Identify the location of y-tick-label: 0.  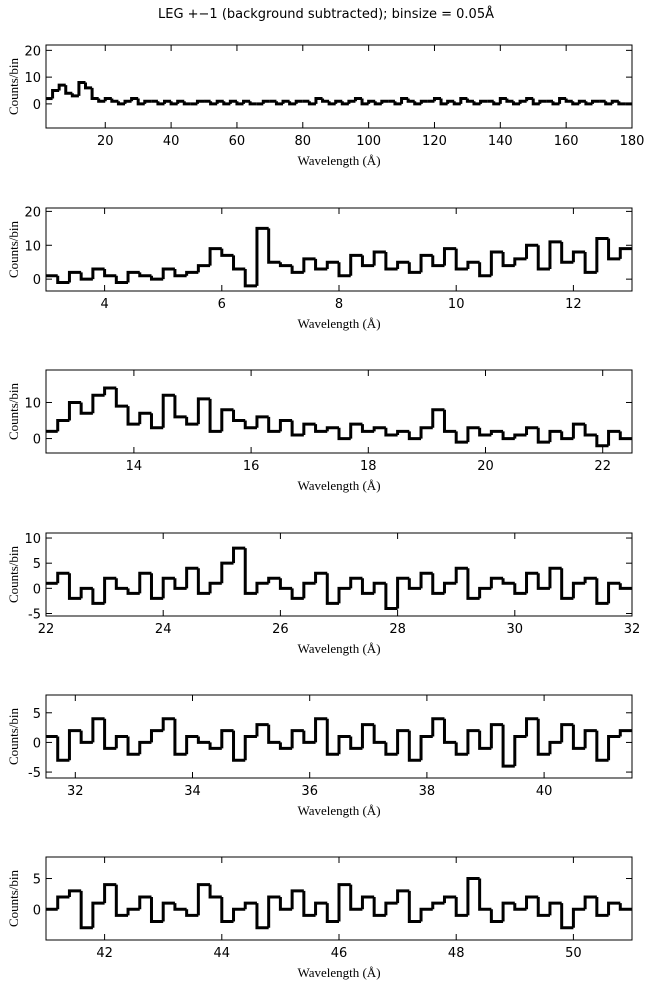
(37, 440).